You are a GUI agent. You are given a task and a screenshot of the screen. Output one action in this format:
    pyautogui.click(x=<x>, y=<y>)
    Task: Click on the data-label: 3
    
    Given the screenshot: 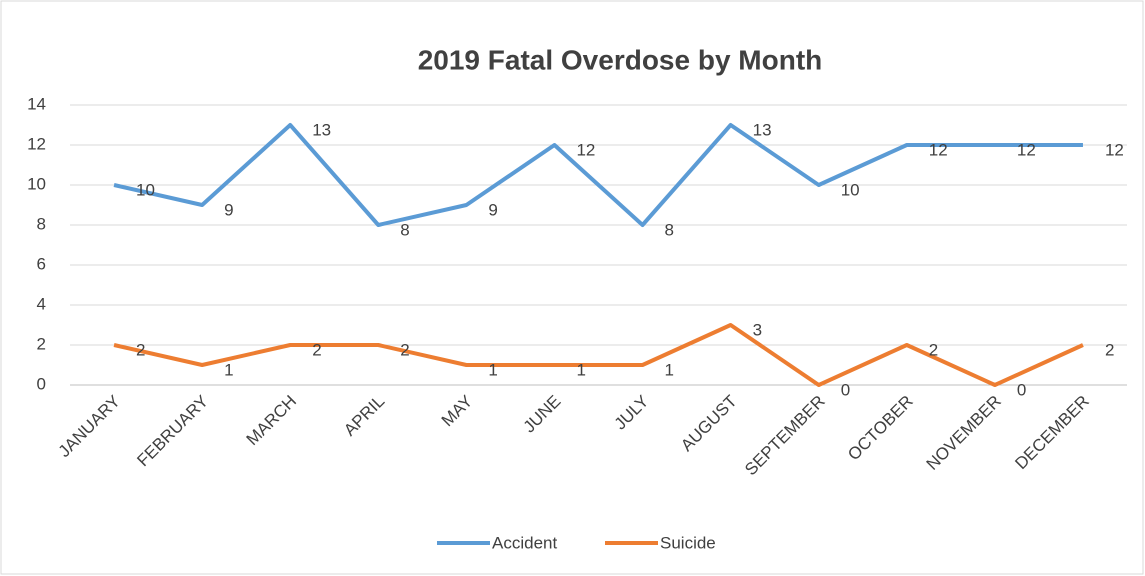 What is the action you would take?
    pyautogui.click(x=757, y=329)
    